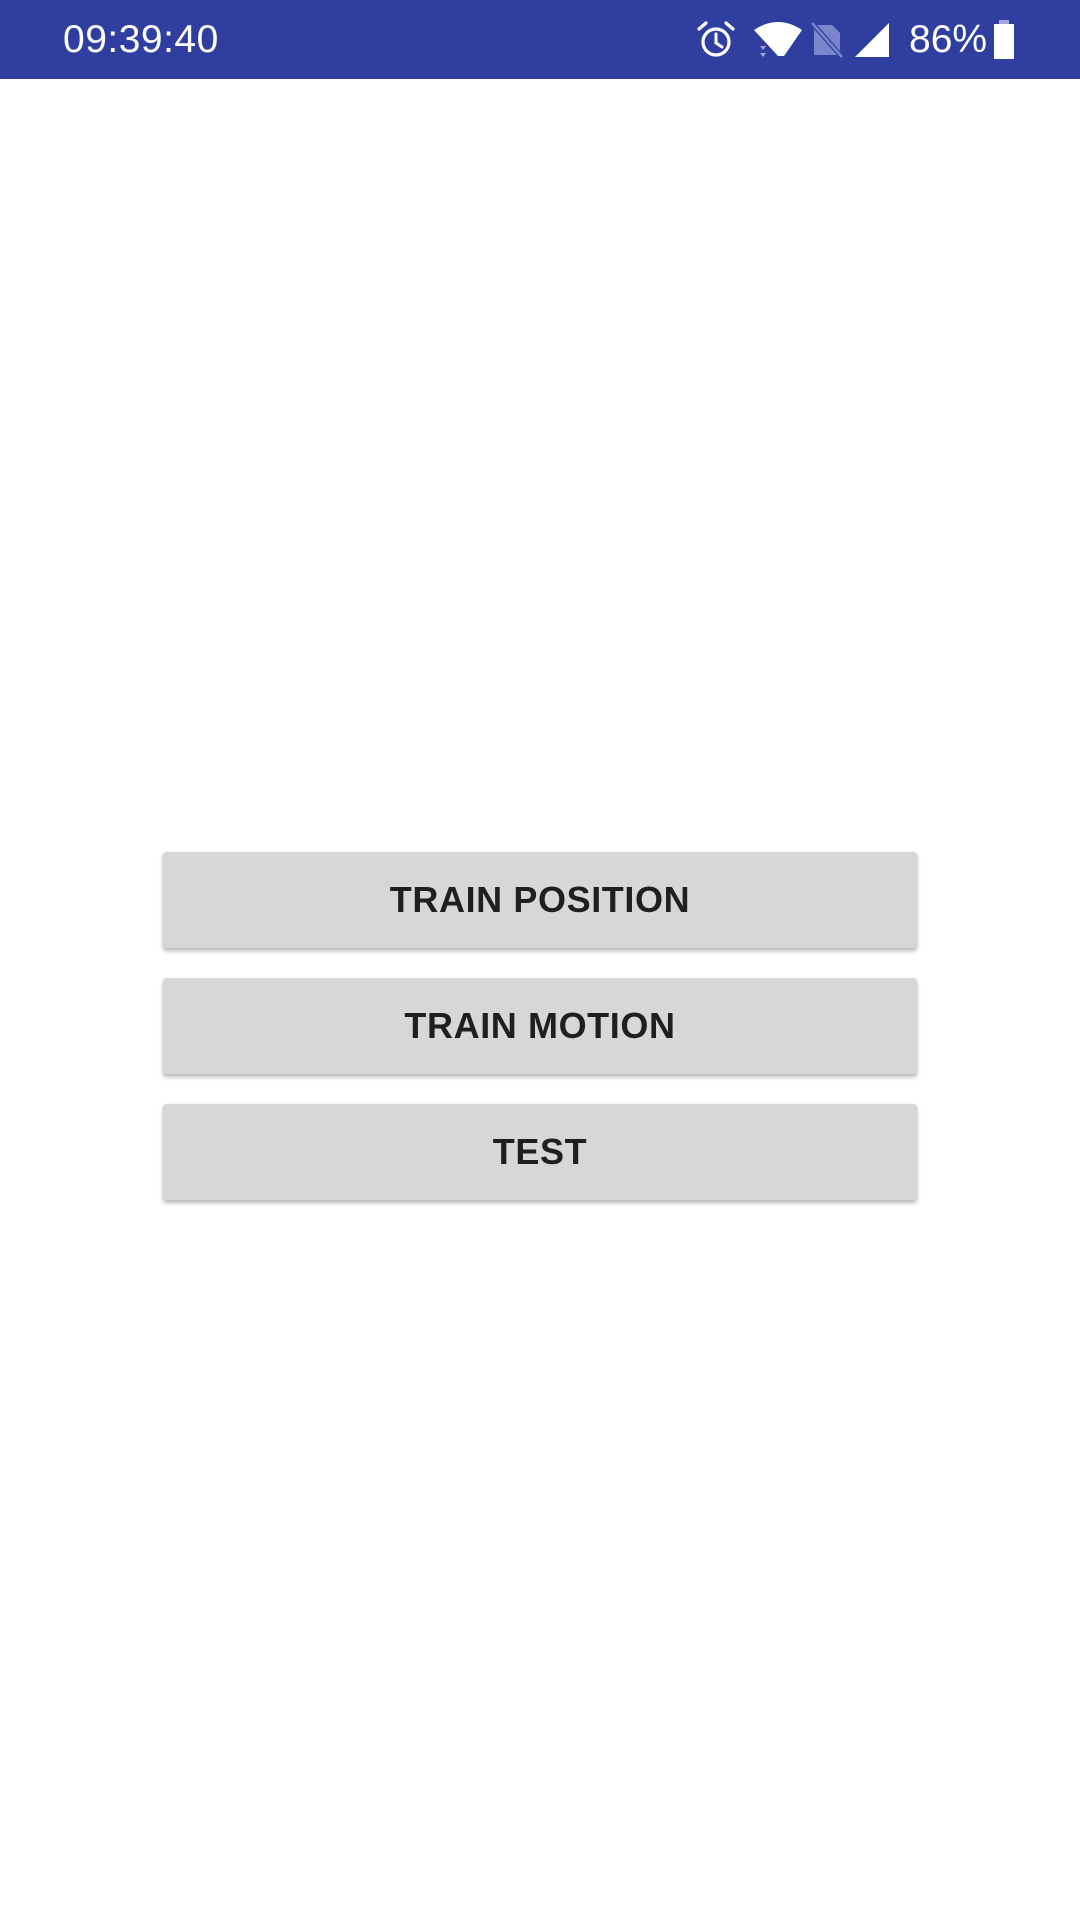 This screenshot has width=1080, height=1920. I want to click on signal-icon, so click(872, 40).